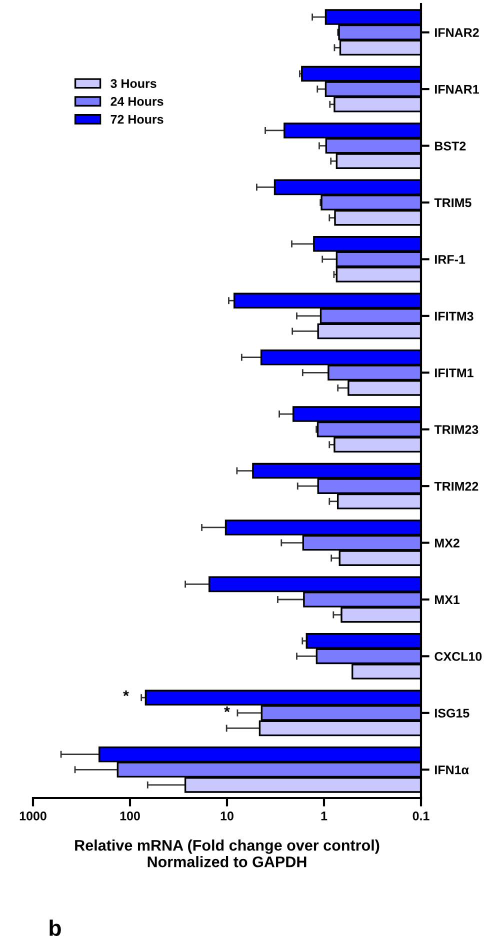 This screenshot has width=484, height=947. I want to click on x-tick-label: 0.1, so click(421, 816).